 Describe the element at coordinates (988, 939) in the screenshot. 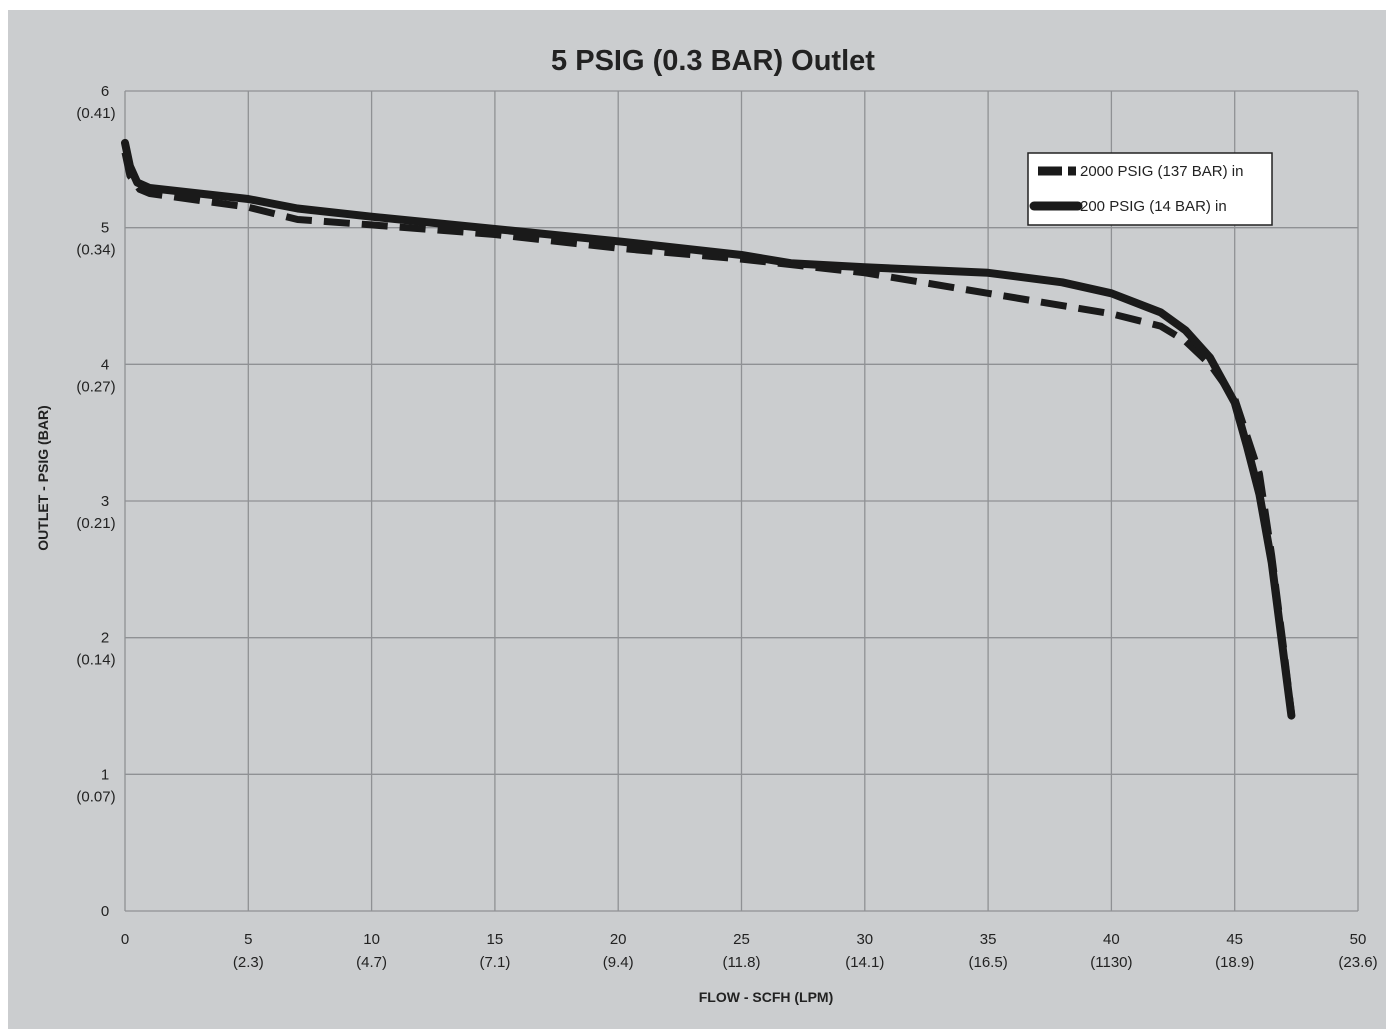

I see `x-tick-label: 35` at that location.